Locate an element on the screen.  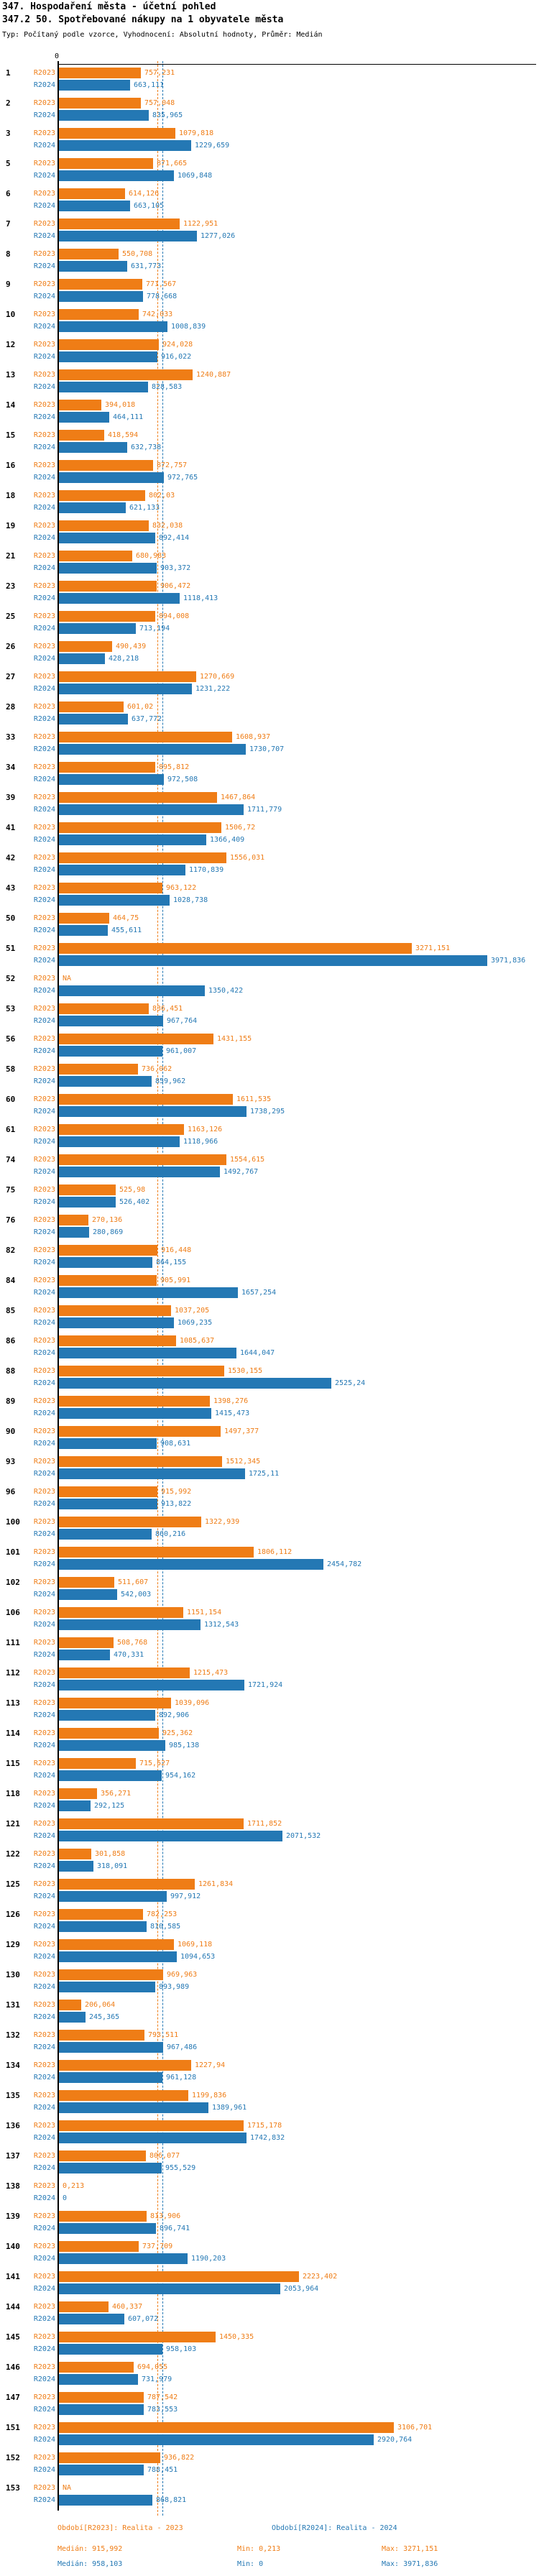
bar-line-r2024-row-140: R2024 1190,203 is located at coordinates (269, 2258).